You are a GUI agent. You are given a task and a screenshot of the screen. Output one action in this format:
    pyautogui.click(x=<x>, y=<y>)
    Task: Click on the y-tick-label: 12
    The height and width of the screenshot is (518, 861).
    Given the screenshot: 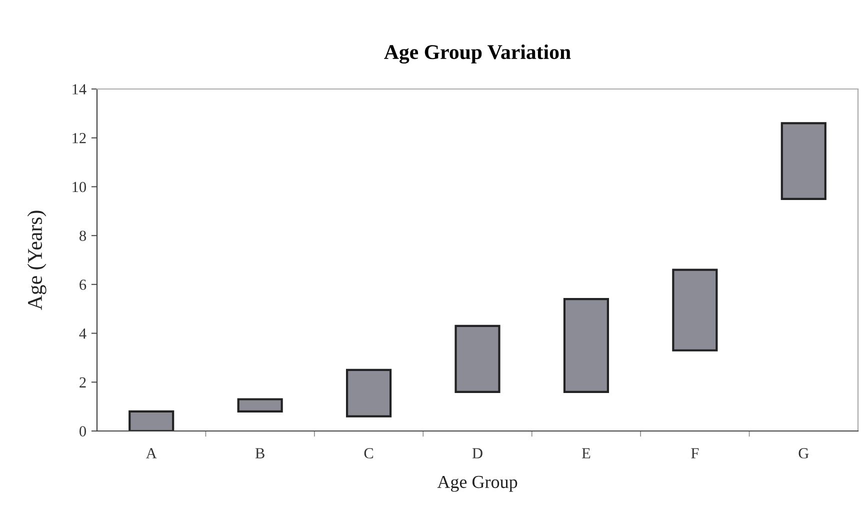 What is the action you would take?
    pyautogui.click(x=79, y=138)
    